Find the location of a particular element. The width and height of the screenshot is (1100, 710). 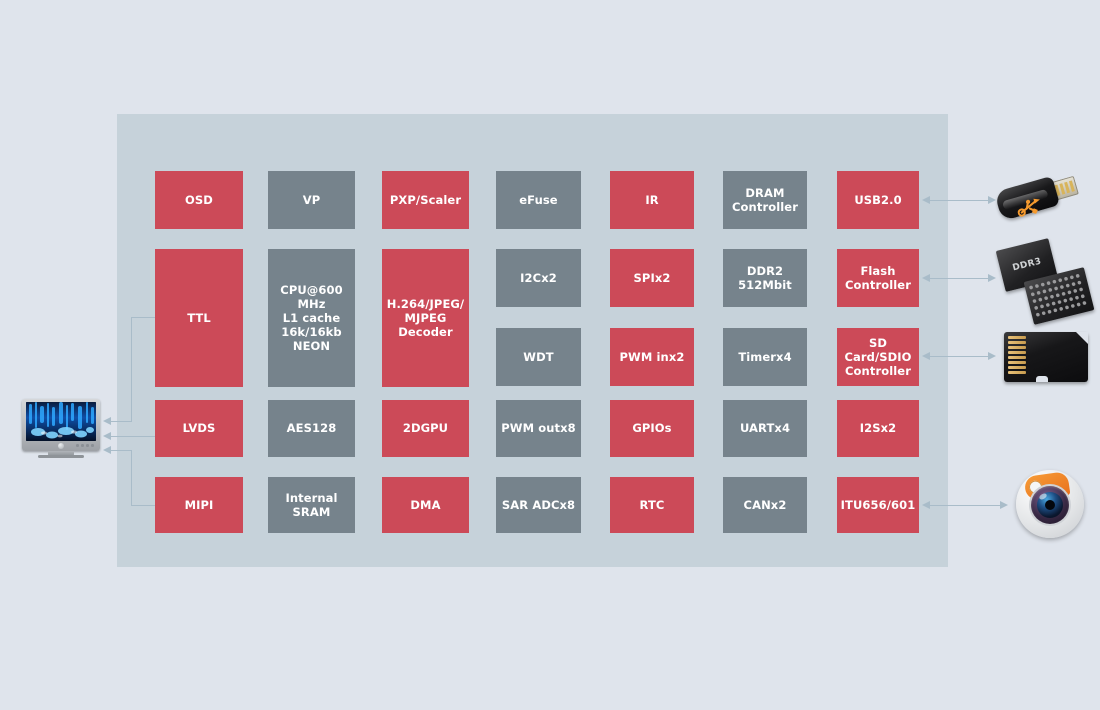

usb-body is located at coordinates (1027, 198).